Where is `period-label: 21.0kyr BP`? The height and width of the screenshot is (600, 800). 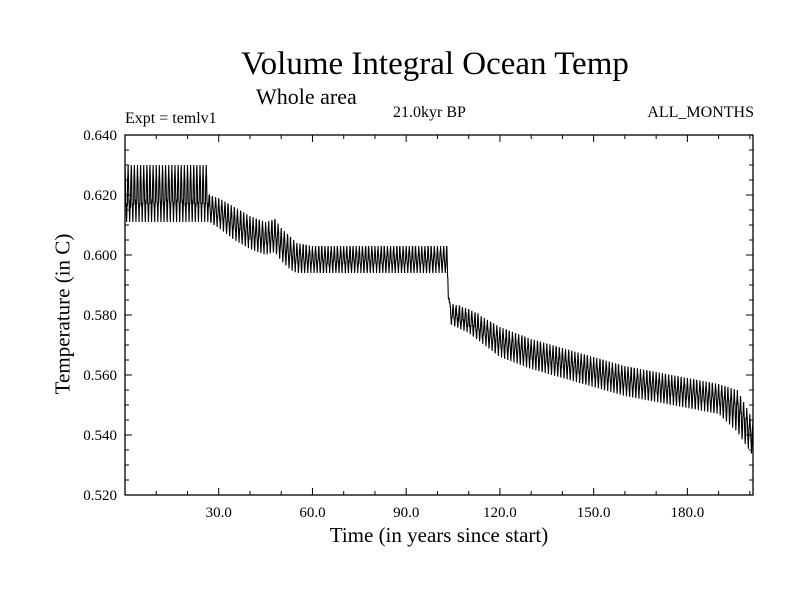
period-label: 21.0kyr BP is located at coordinates (429, 112).